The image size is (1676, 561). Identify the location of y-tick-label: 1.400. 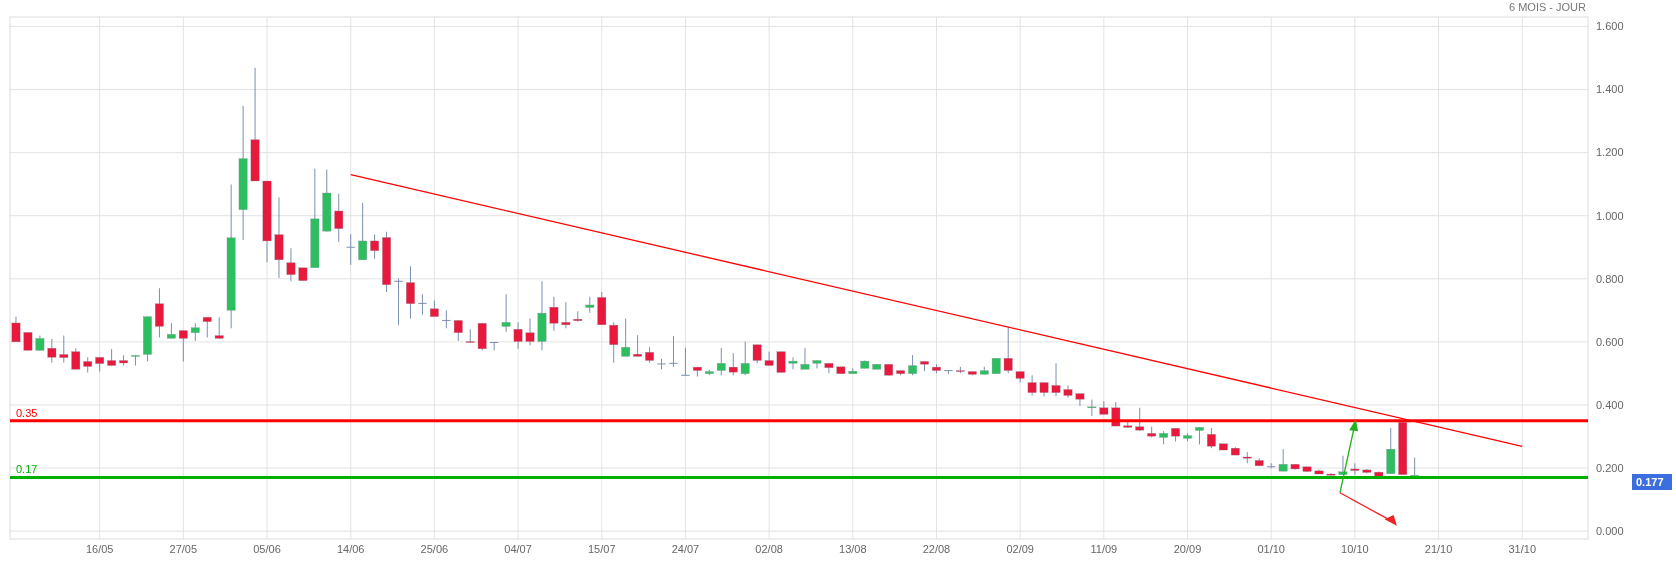
(1610, 89).